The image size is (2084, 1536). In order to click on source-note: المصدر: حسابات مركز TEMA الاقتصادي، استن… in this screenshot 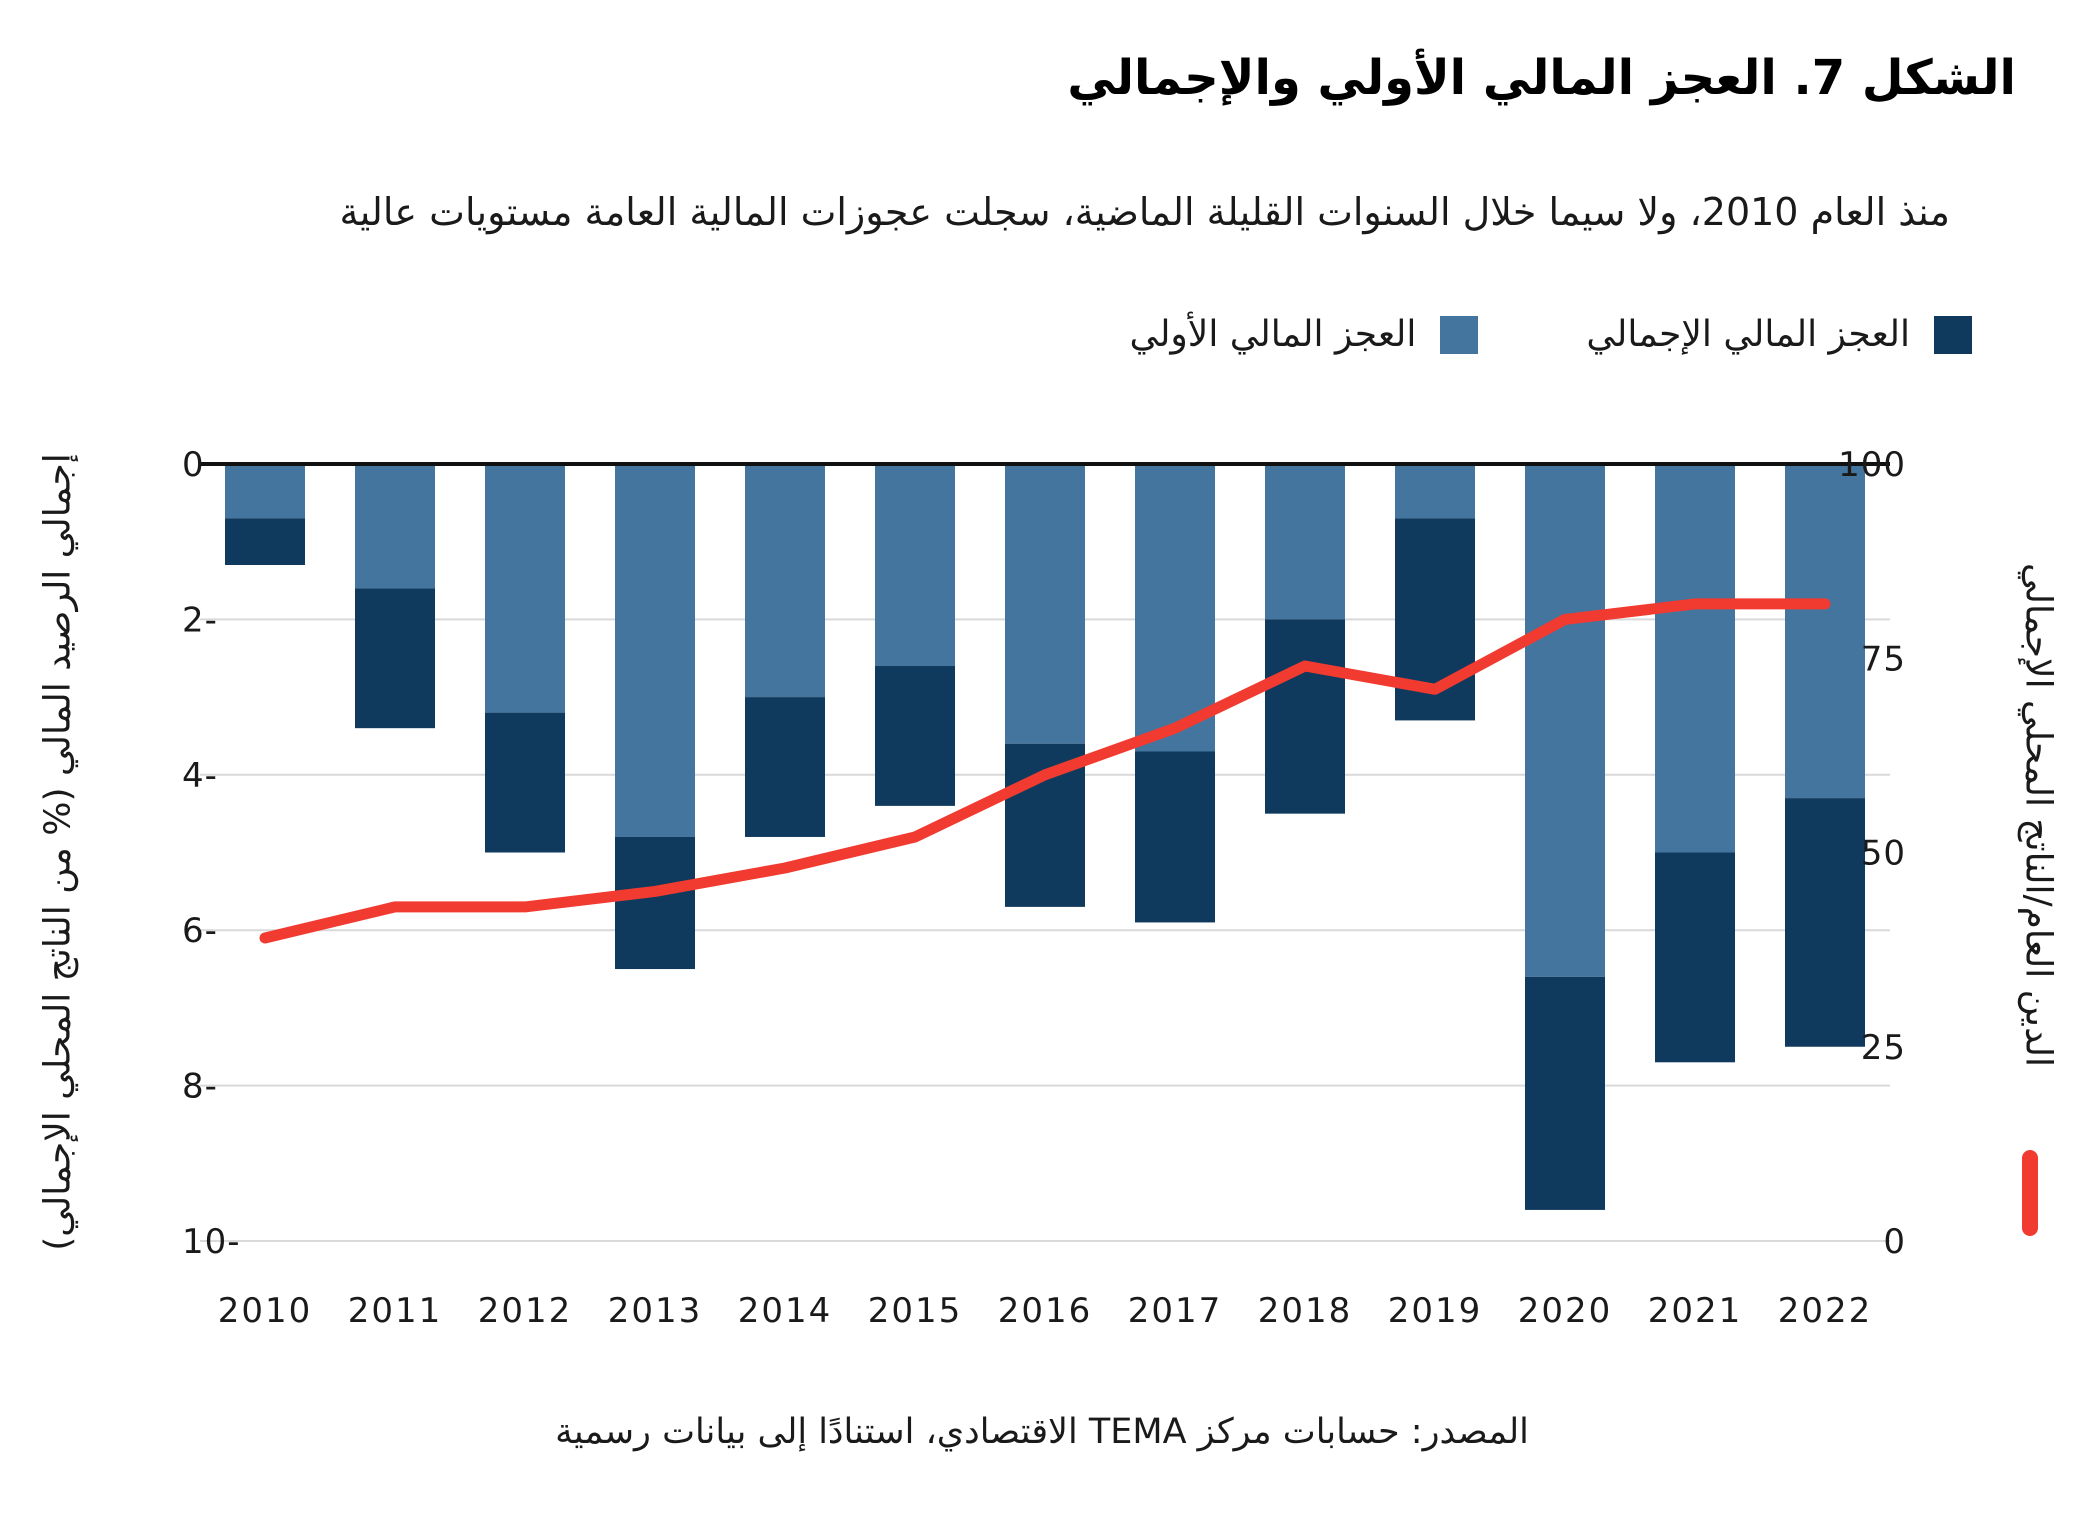, I will do `click(1042, 1432)`.